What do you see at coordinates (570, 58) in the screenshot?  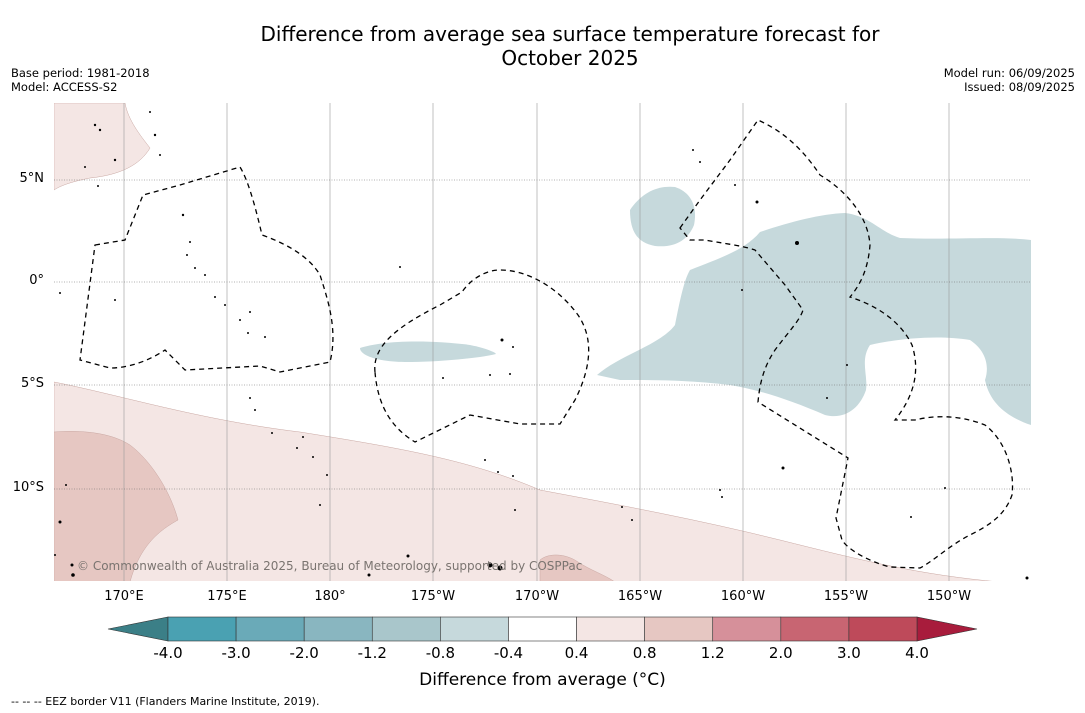 I see `title-line-2: October 2025` at bounding box center [570, 58].